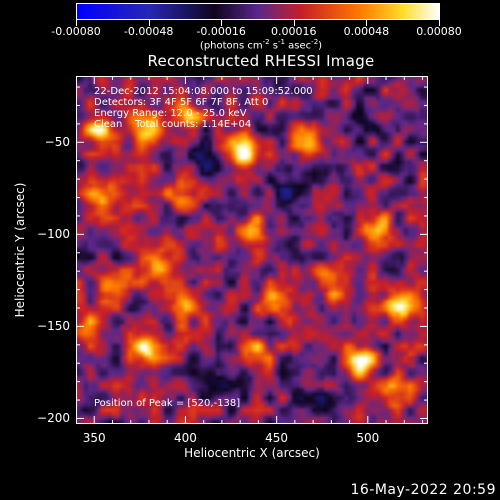 The width and height of the screenshot is (500, 500). What do you see at coordinates (185, 438) in the screenshot?
I see `x-tick-label: 400` at bounding box center [185, 438].